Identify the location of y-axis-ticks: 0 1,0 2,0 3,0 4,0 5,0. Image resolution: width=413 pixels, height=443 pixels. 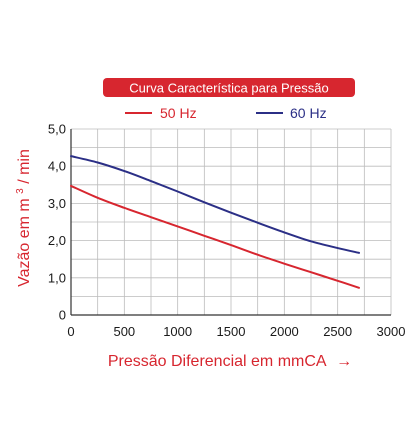
(57, 222).